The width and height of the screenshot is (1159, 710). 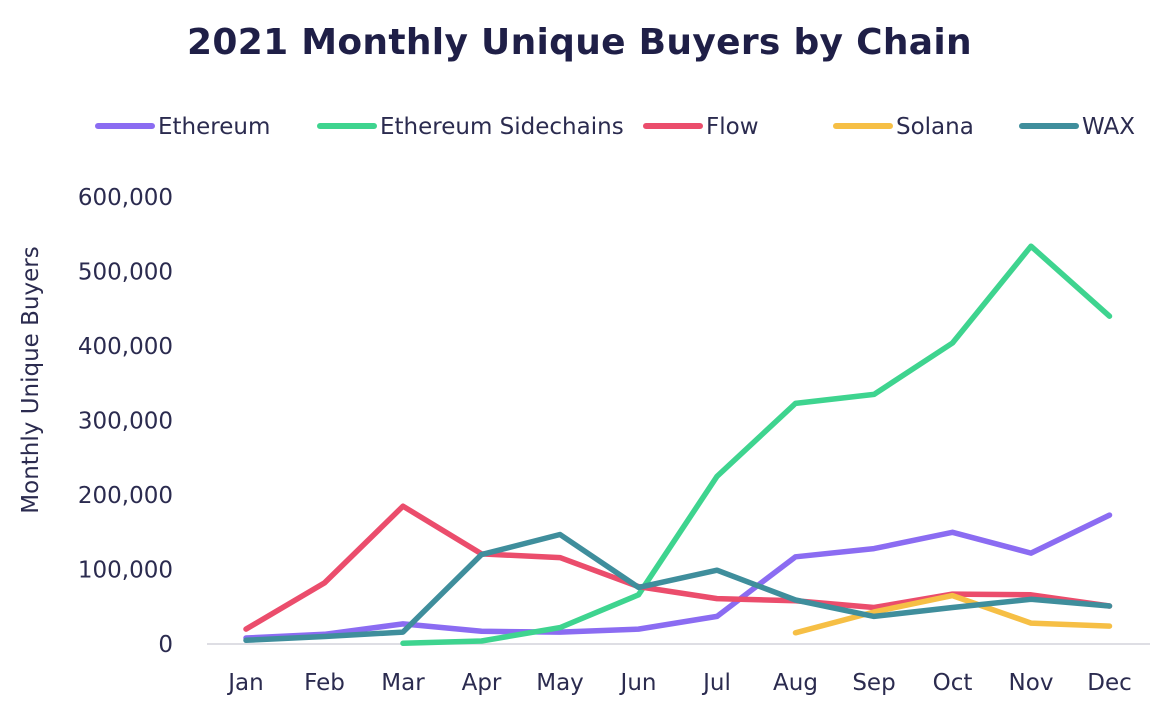 I want to click on series-line-ethereum, so click(x=678, y=576).